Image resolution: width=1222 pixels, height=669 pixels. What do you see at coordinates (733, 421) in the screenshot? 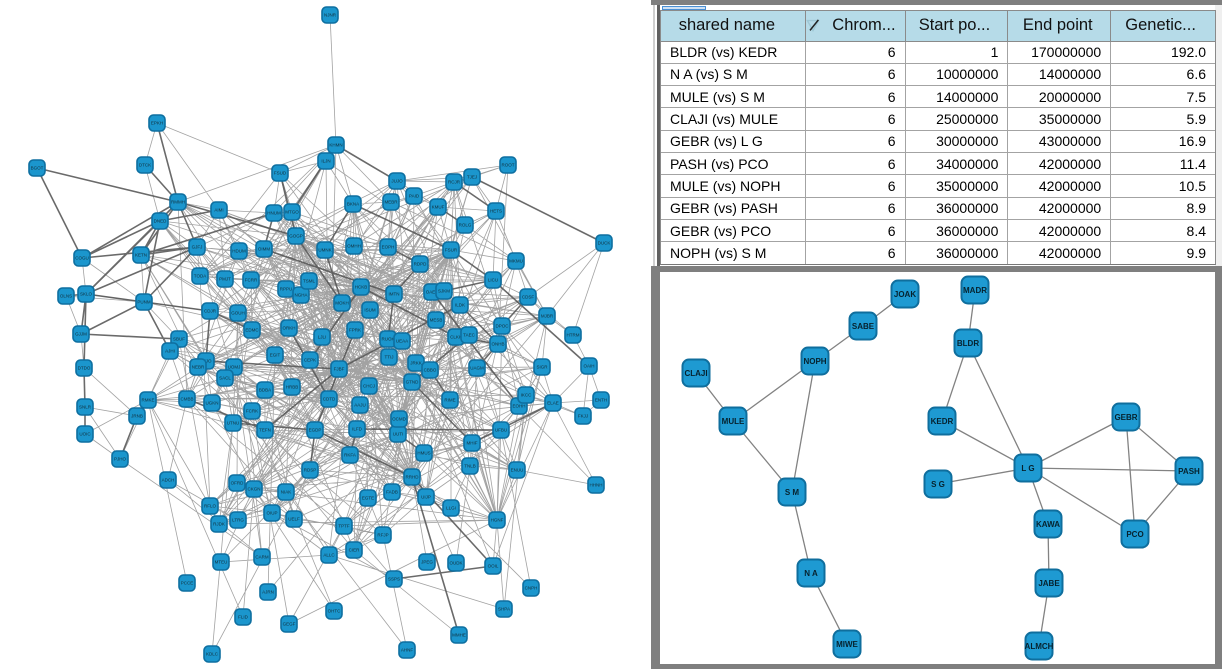
I see `svg-text: MULE` at bounding box center [733, 421].